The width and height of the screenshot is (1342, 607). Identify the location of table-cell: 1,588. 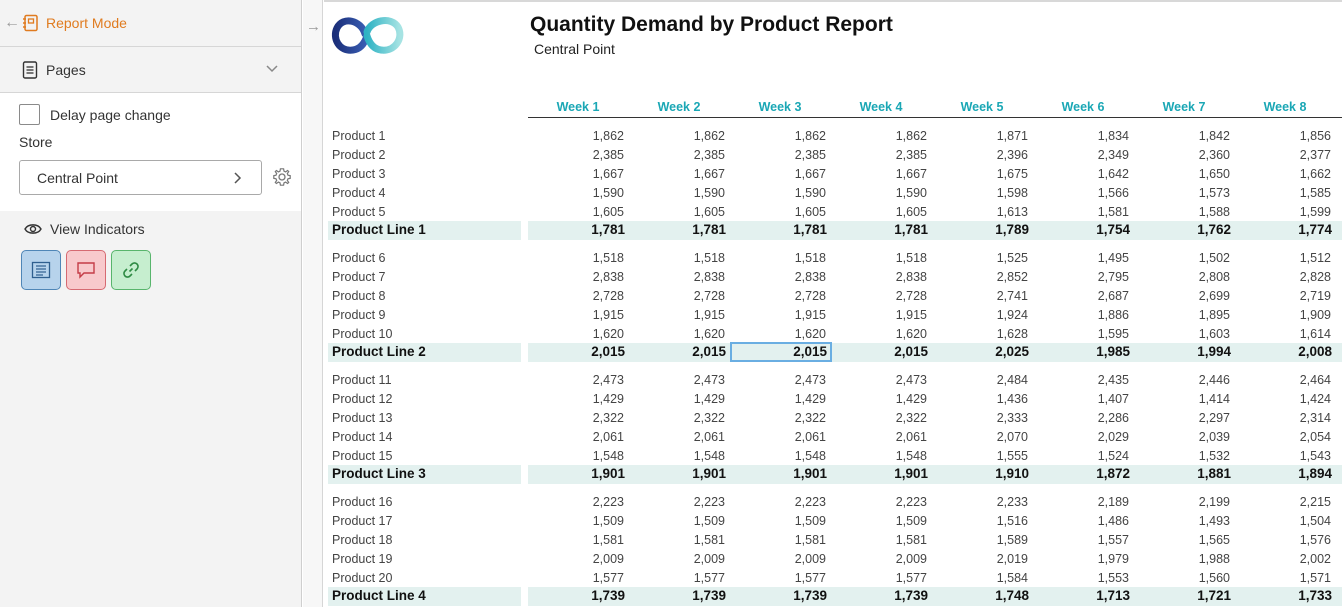
(1214, 212).